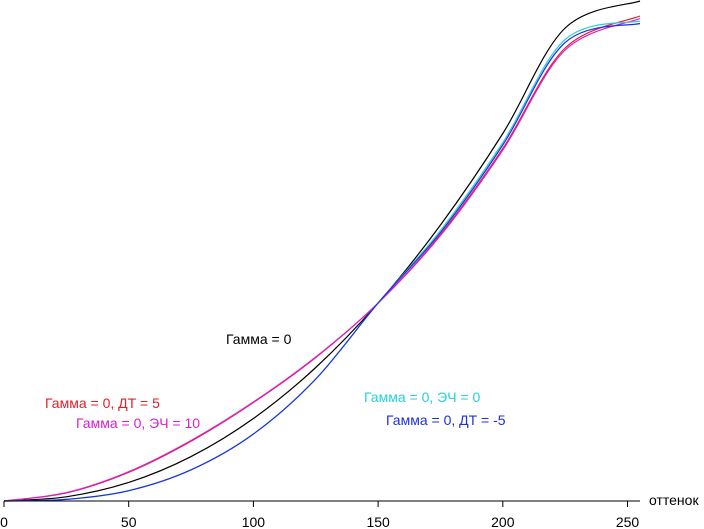 The height and width of the screenshot is (529, 704). What do you see at coordinates (4, 521) in the screenshot?
I see `x-tick-label: 0` at bounding box center [4, 521].